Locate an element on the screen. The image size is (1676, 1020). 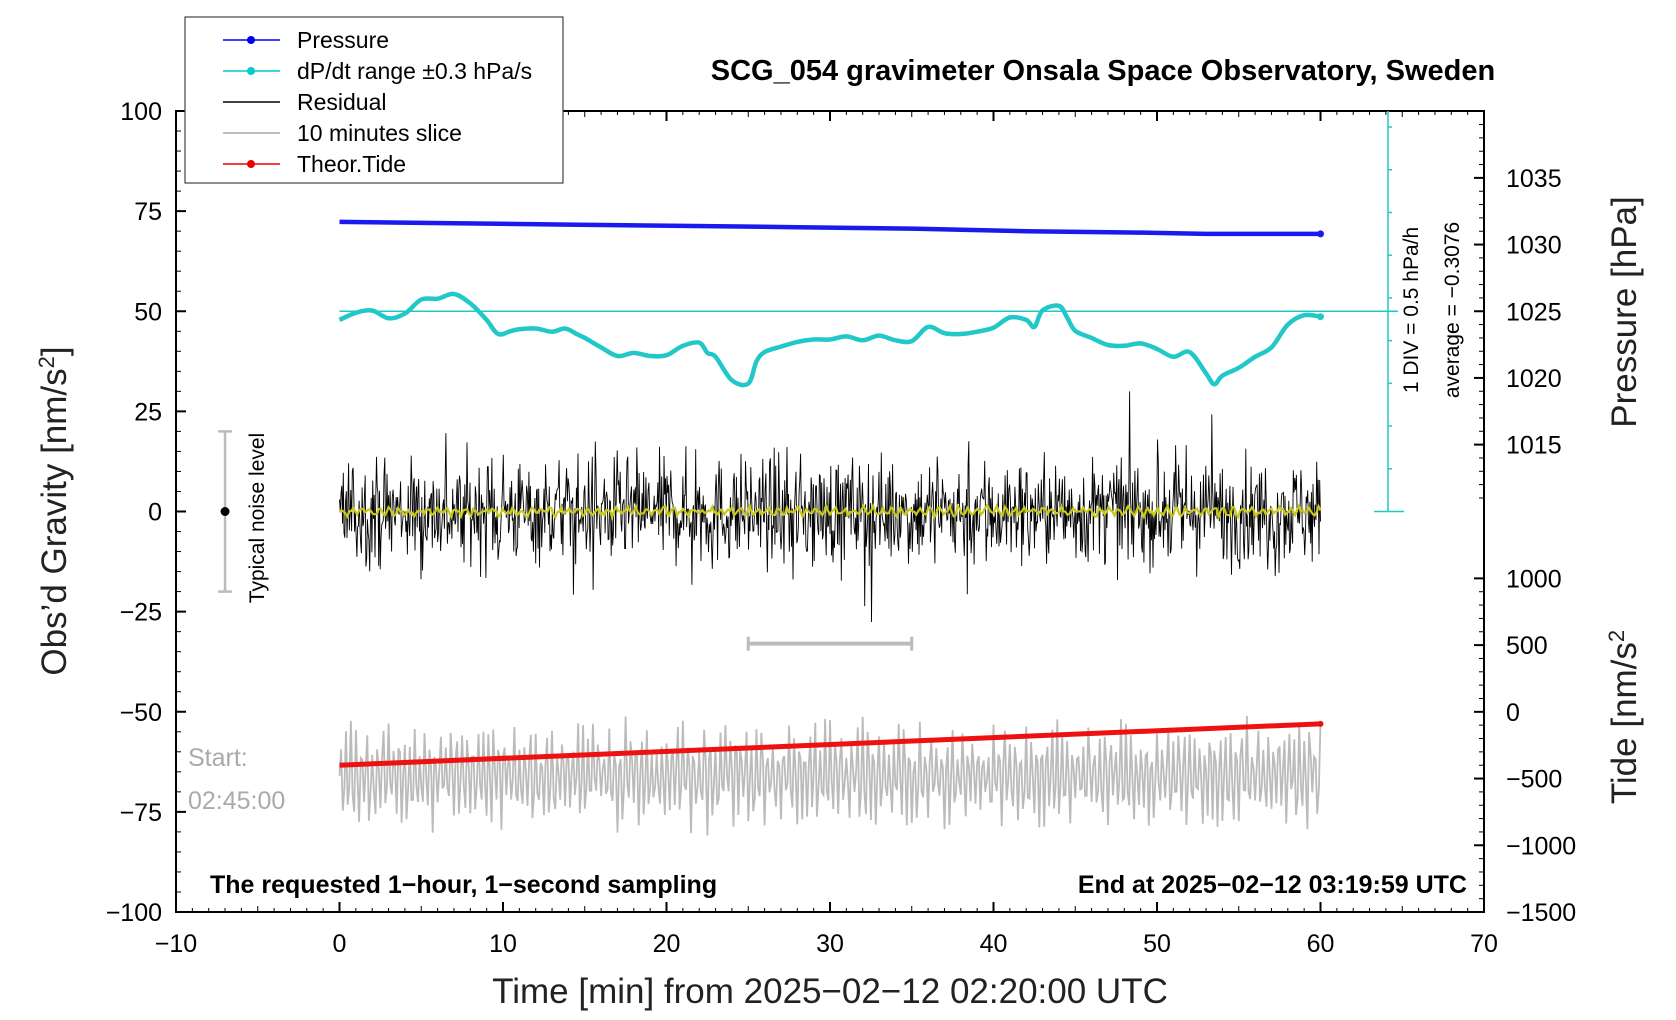
noise-level-label: Typical noise level is located at coordinates (257, 518).